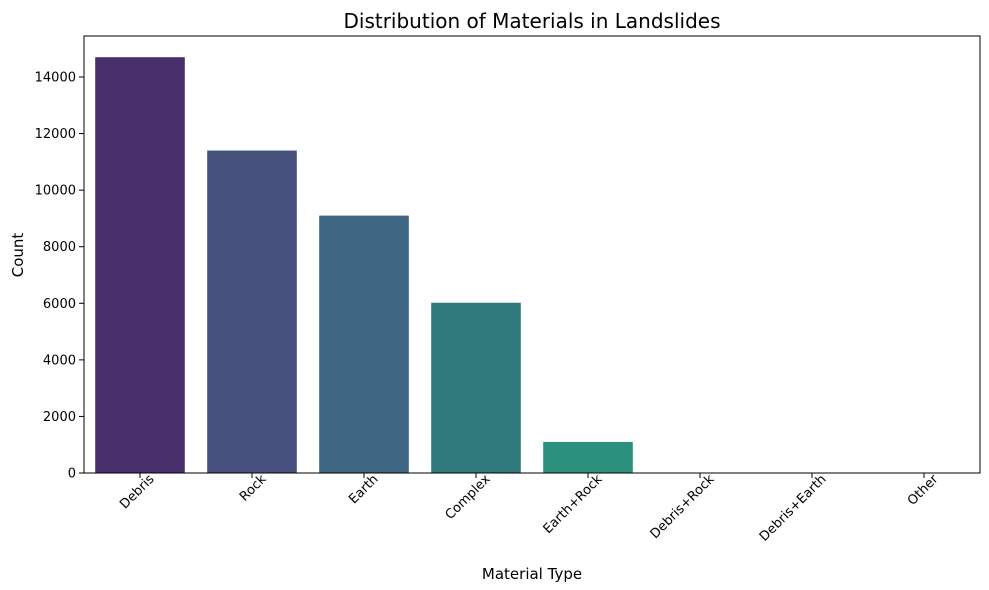  I want to click on y-tick-label: 6000, so click(59, 304).